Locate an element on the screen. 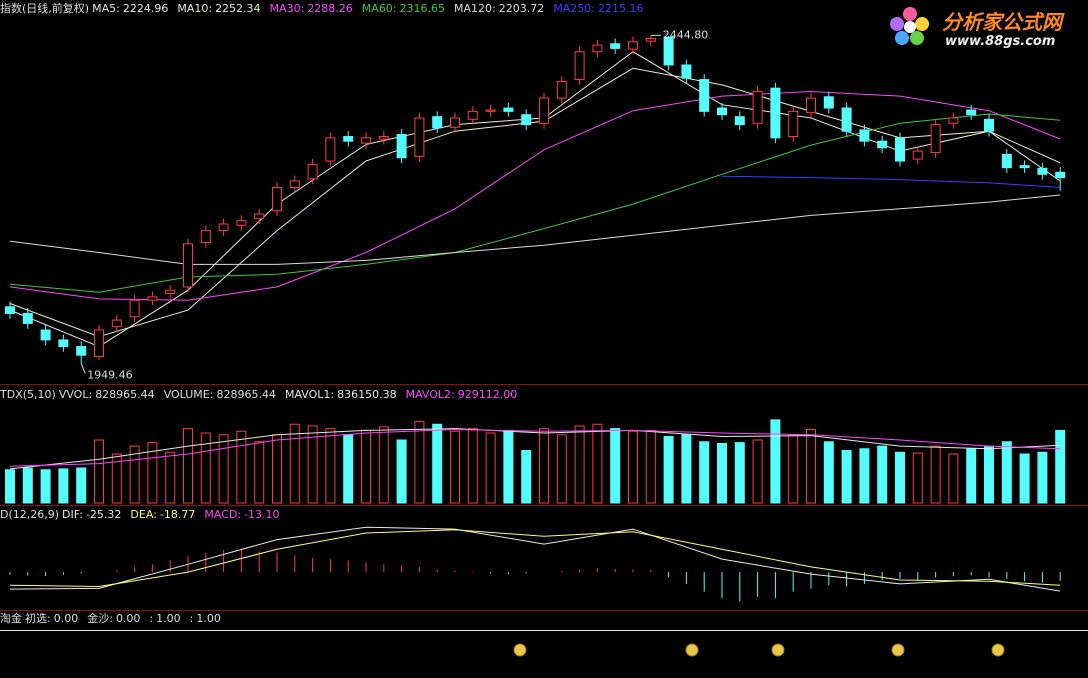 This screenshot has height=678, width=1088. readout-name: VVOL is located at coordinates (75, 394).